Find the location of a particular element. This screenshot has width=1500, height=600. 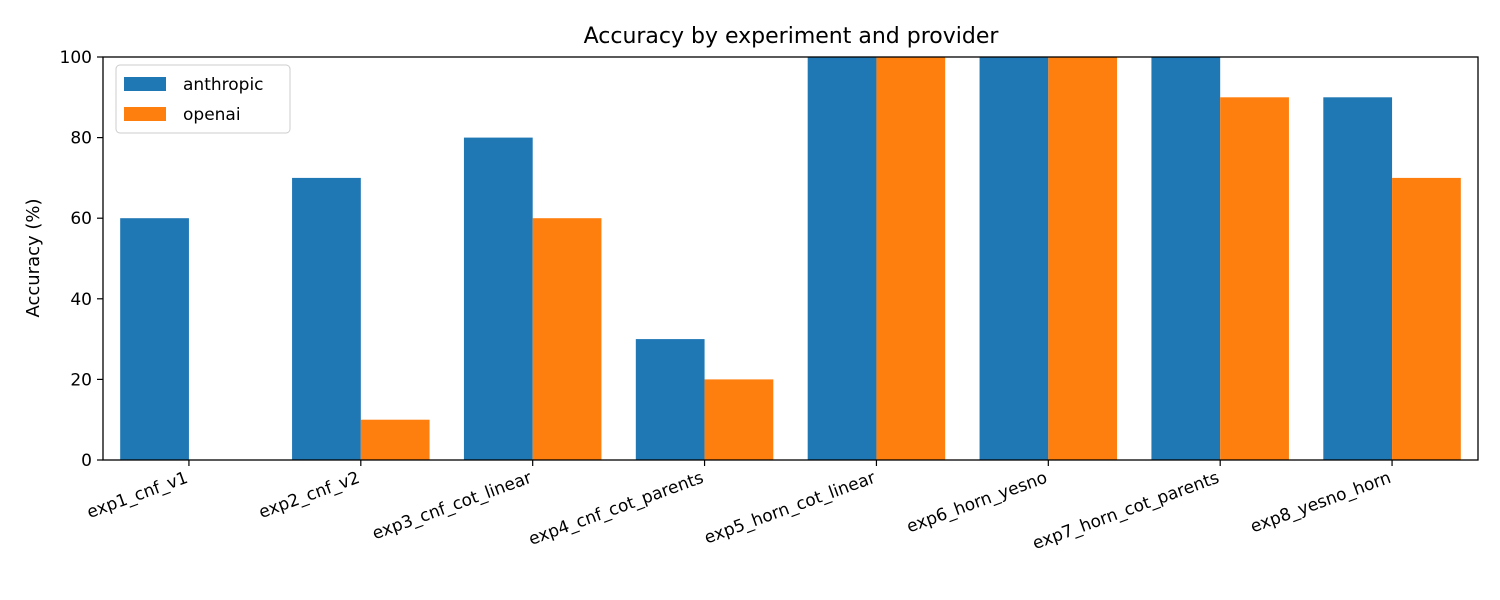

legend-label-openai: openai is located at coordinates (212, 115).